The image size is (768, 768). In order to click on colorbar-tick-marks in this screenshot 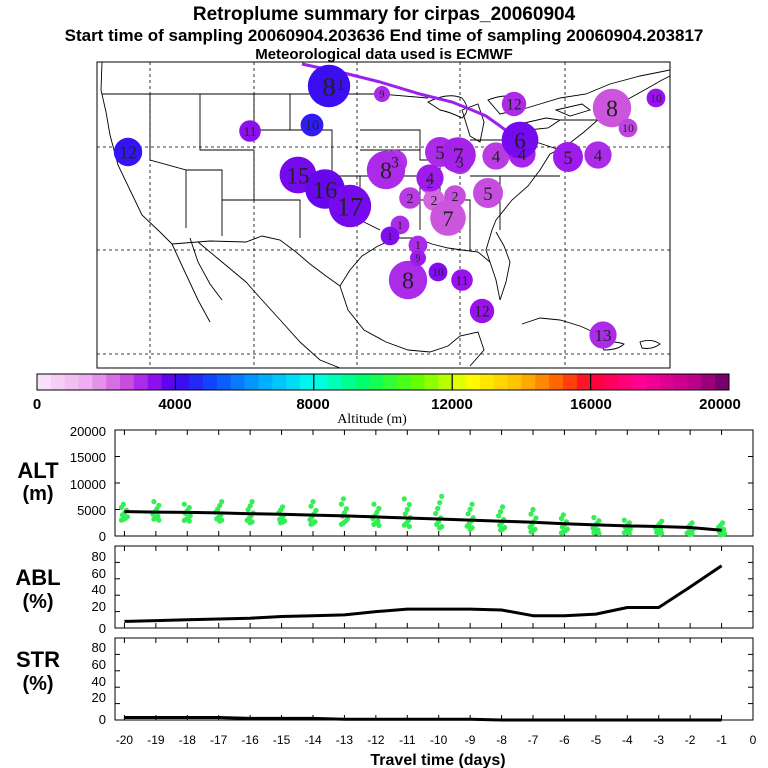, I will do `click(383, 382)`.